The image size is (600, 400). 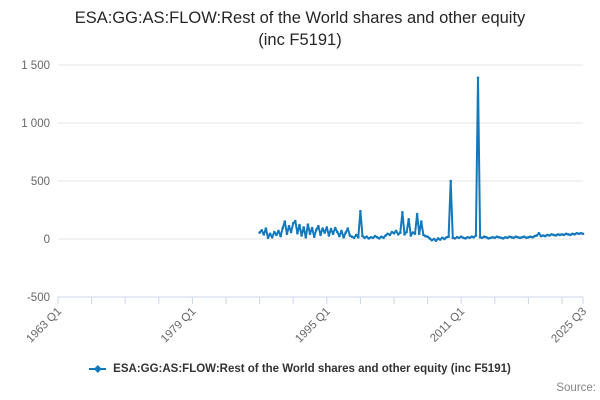 I want to click on y-tick-label: 500, so click(x=40, y=182).